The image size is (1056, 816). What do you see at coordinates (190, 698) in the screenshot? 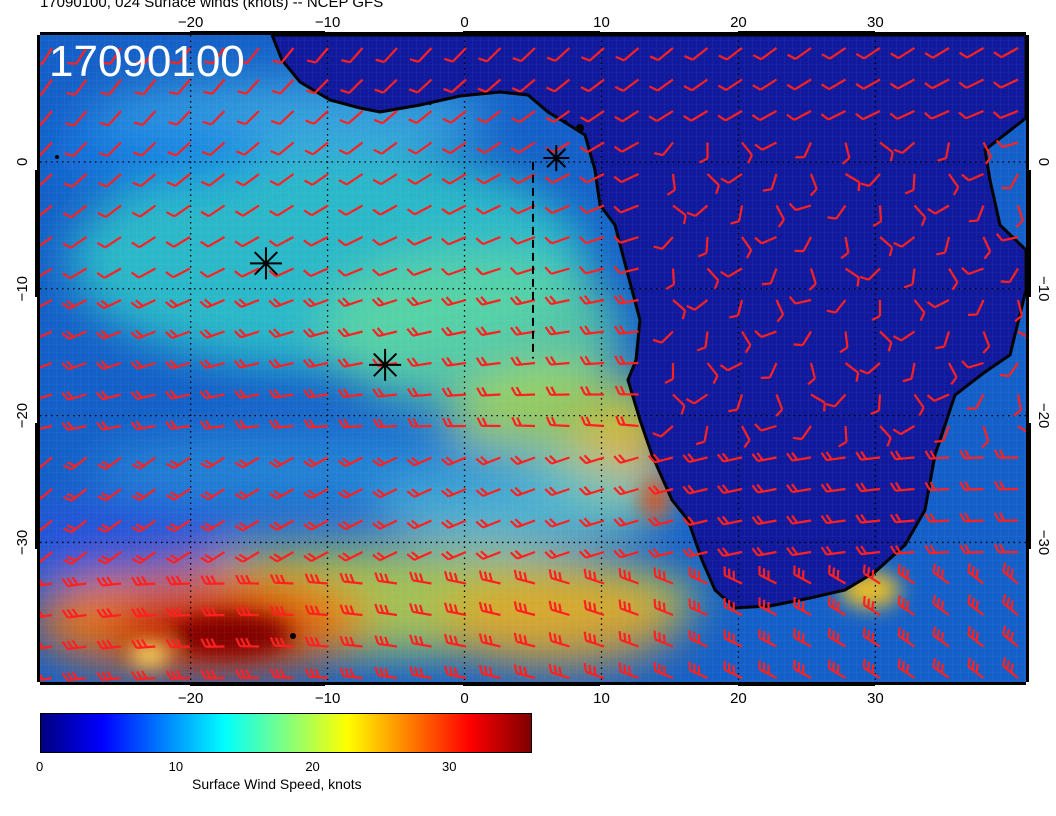
I see `lon-tick-label-bottom: −20` at bounding box center [190, 698].